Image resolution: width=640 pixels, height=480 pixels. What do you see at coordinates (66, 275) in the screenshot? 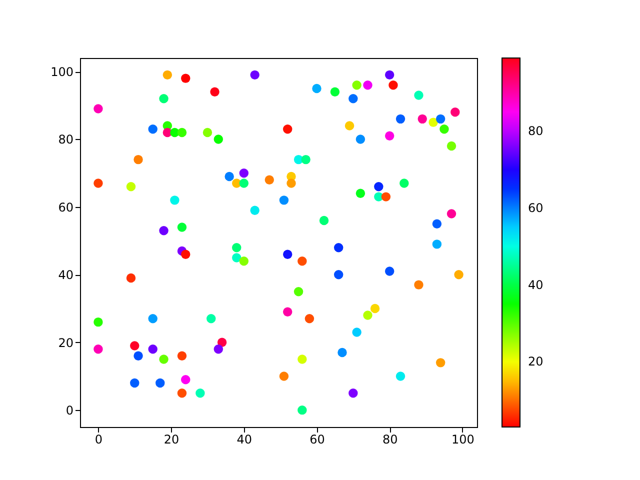
I see `y-tick-label: 40` at bounding box center [66, 275].